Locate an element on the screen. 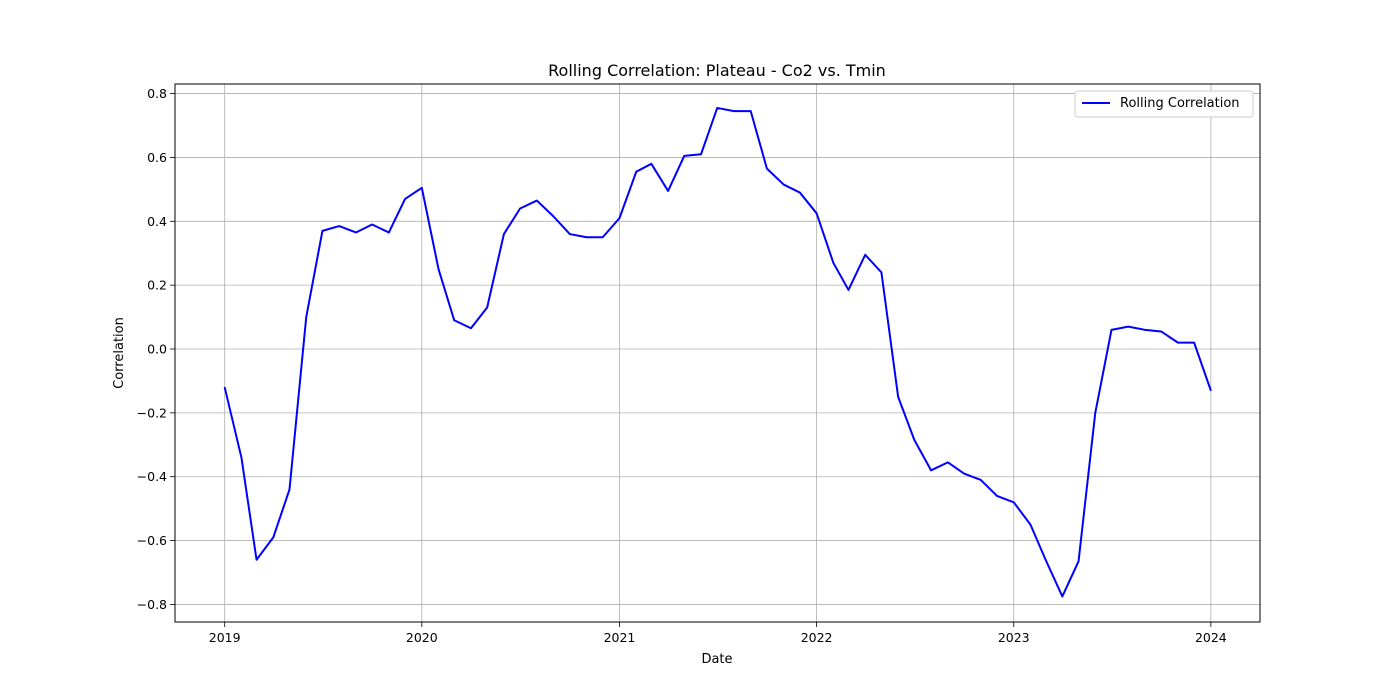 This screenshot has height=700, width=1400. x-tick-label: 2024 is located at coordinates (1211, 637).